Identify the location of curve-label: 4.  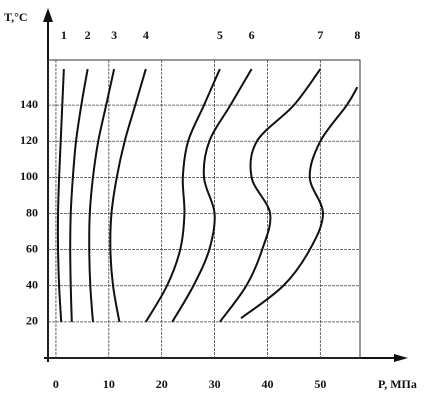
(146, 35).